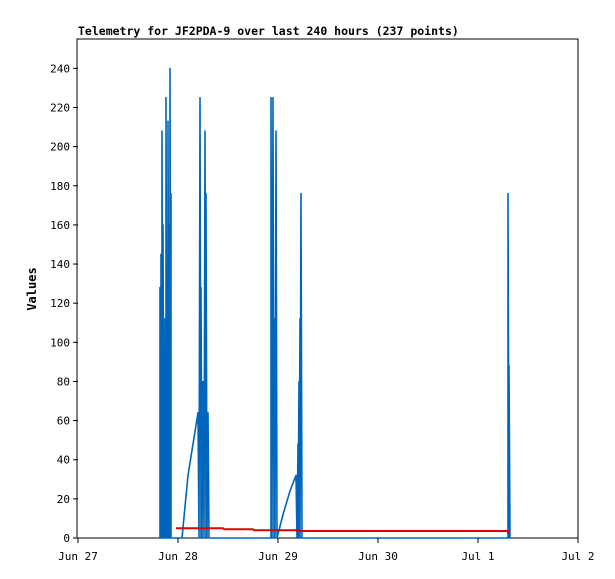  I want to click on y-tick-label: 160, so click(60, 225).